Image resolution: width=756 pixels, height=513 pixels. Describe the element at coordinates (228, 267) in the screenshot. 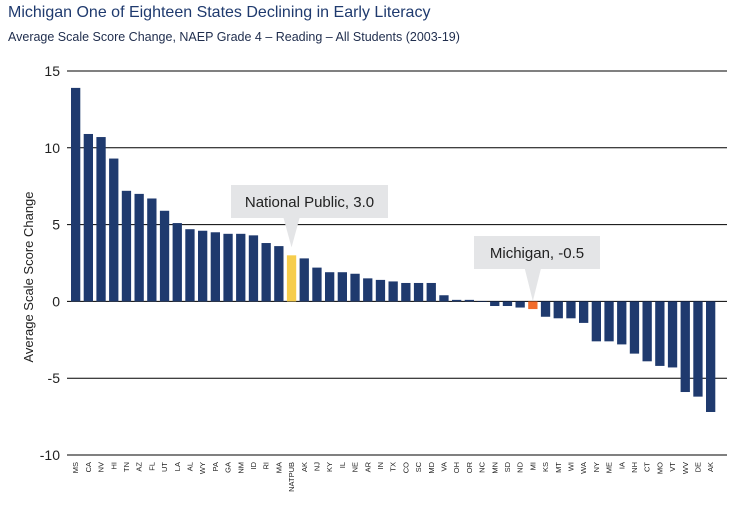

I see `bar-ga` at that location.